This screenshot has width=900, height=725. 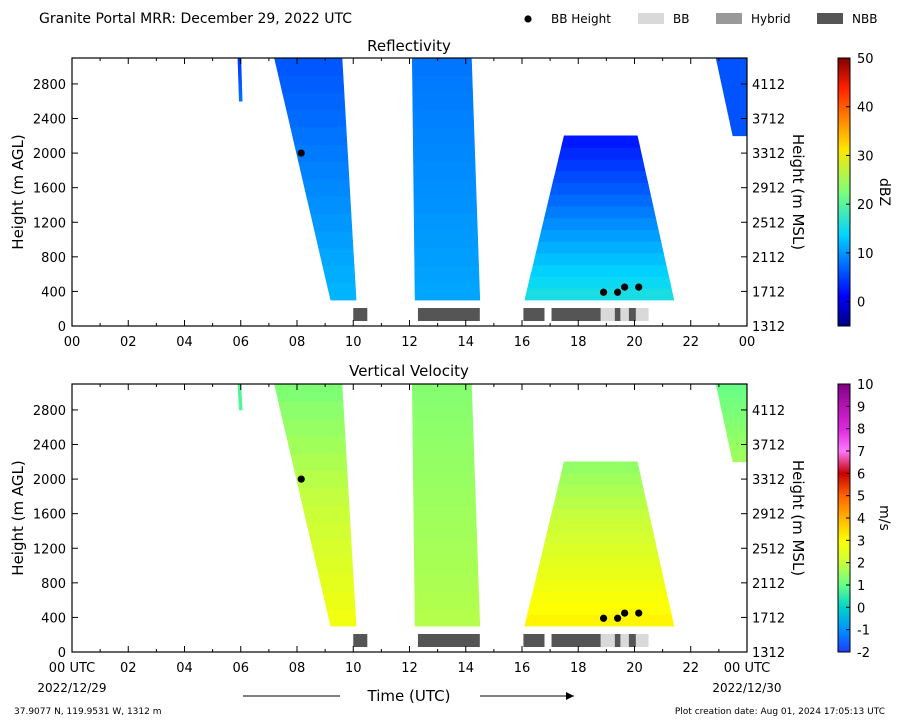 What do you see at coordinates (49, 515) in the screenshot?
I see `y-tick-label: 1600` at bounding box center [49, 515].